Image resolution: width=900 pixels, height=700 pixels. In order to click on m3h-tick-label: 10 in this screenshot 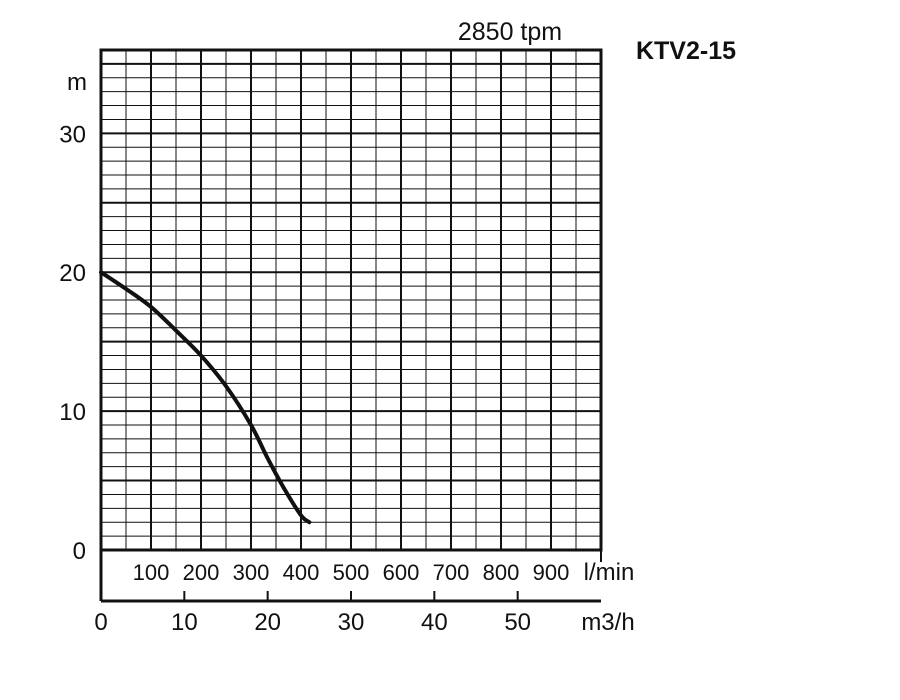, I will do `click(184, 622)`.